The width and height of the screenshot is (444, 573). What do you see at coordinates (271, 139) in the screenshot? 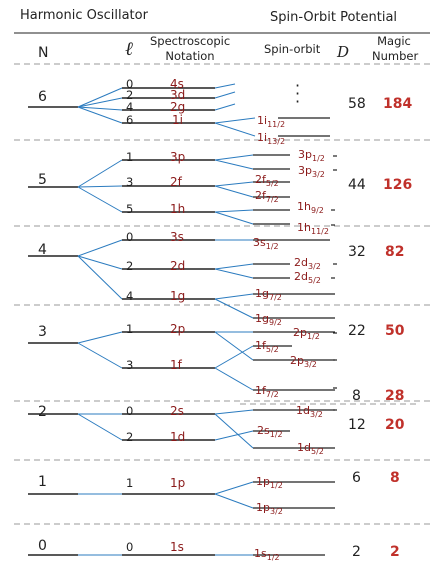
I see `spin-orbit-label: 1i13/2` at bounding box center [271, 139].